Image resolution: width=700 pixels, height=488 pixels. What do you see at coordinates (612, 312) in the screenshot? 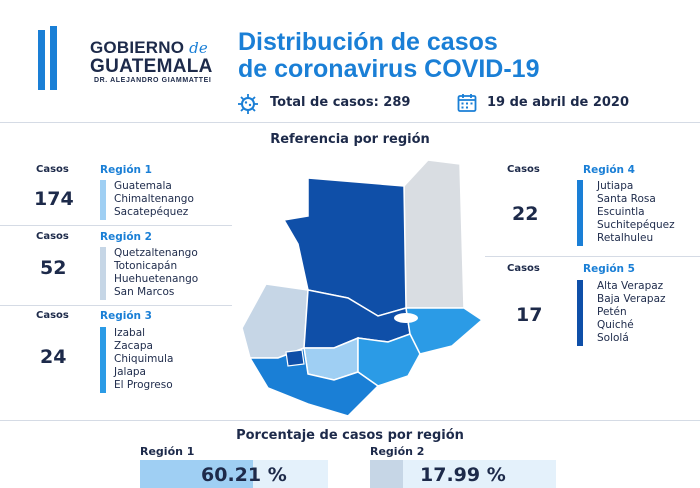
I see `department: Petén` at bounding box center [612, 312].